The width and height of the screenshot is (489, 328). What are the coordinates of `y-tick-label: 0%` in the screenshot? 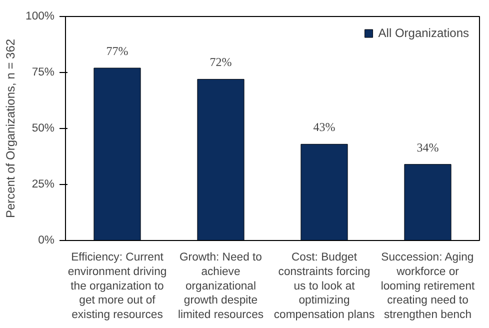 It's located at (46, 240).